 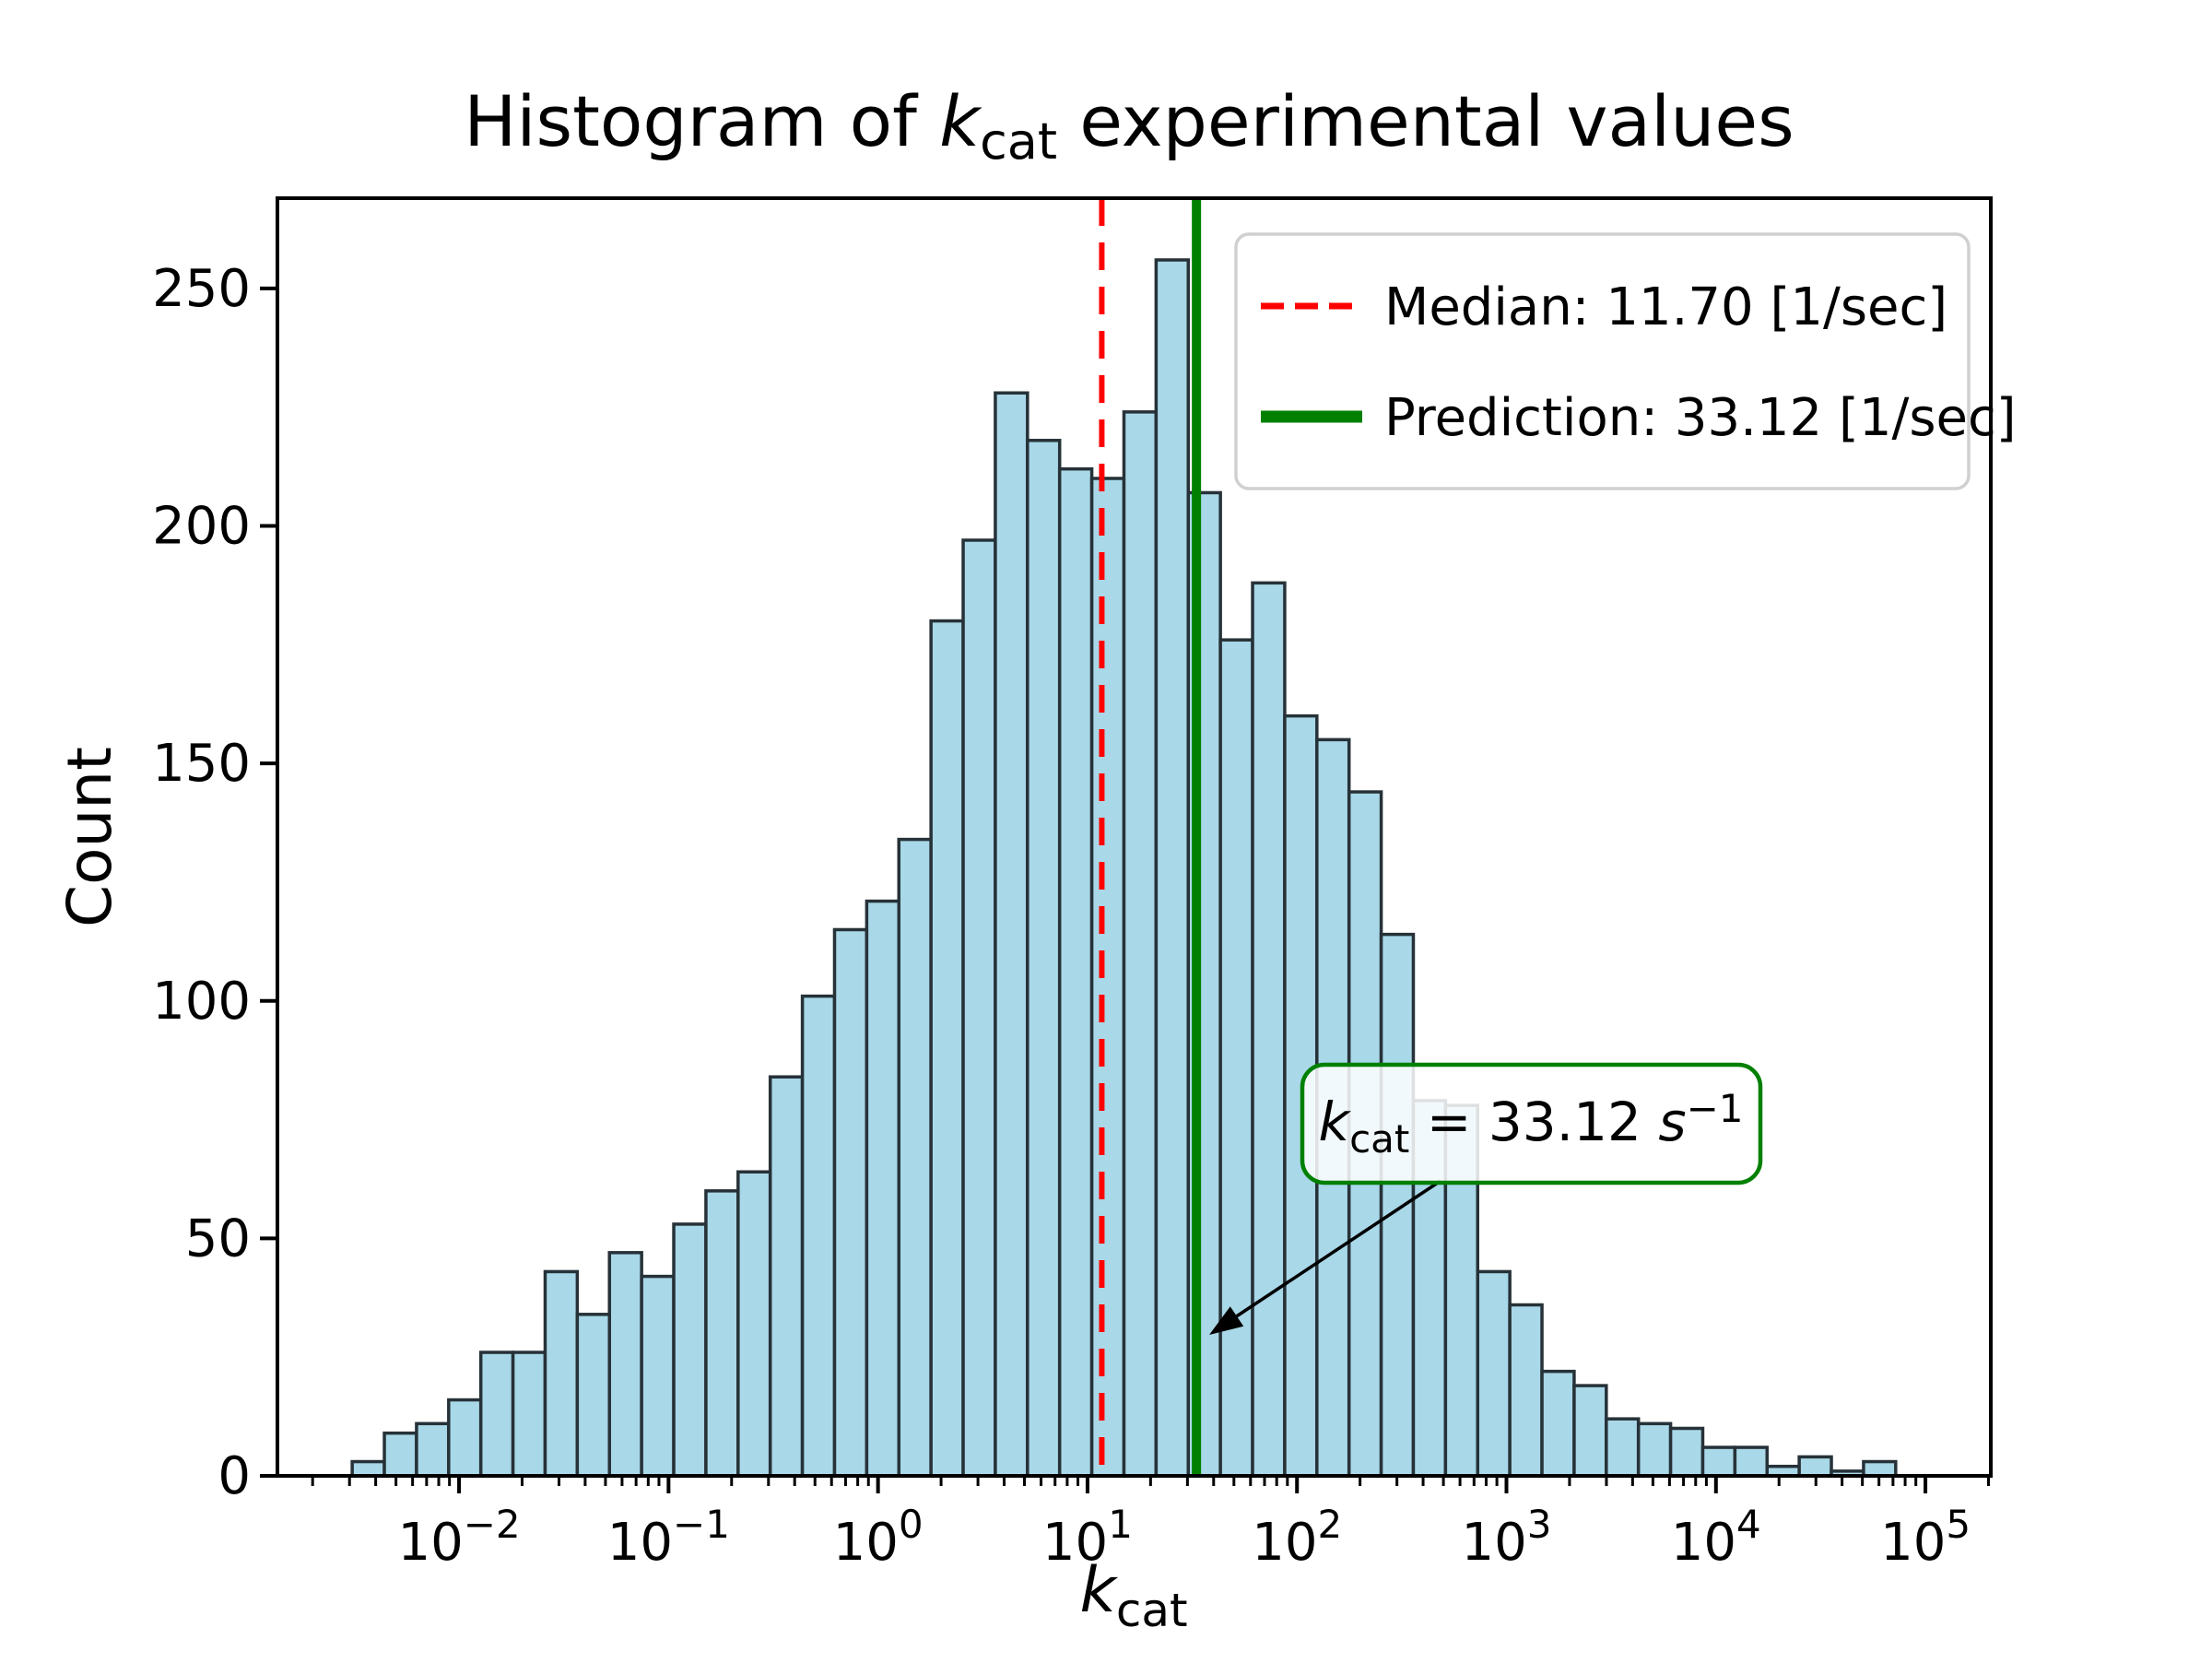 I want to click on y-tick-label: 50, so click(x=218, y=1238).